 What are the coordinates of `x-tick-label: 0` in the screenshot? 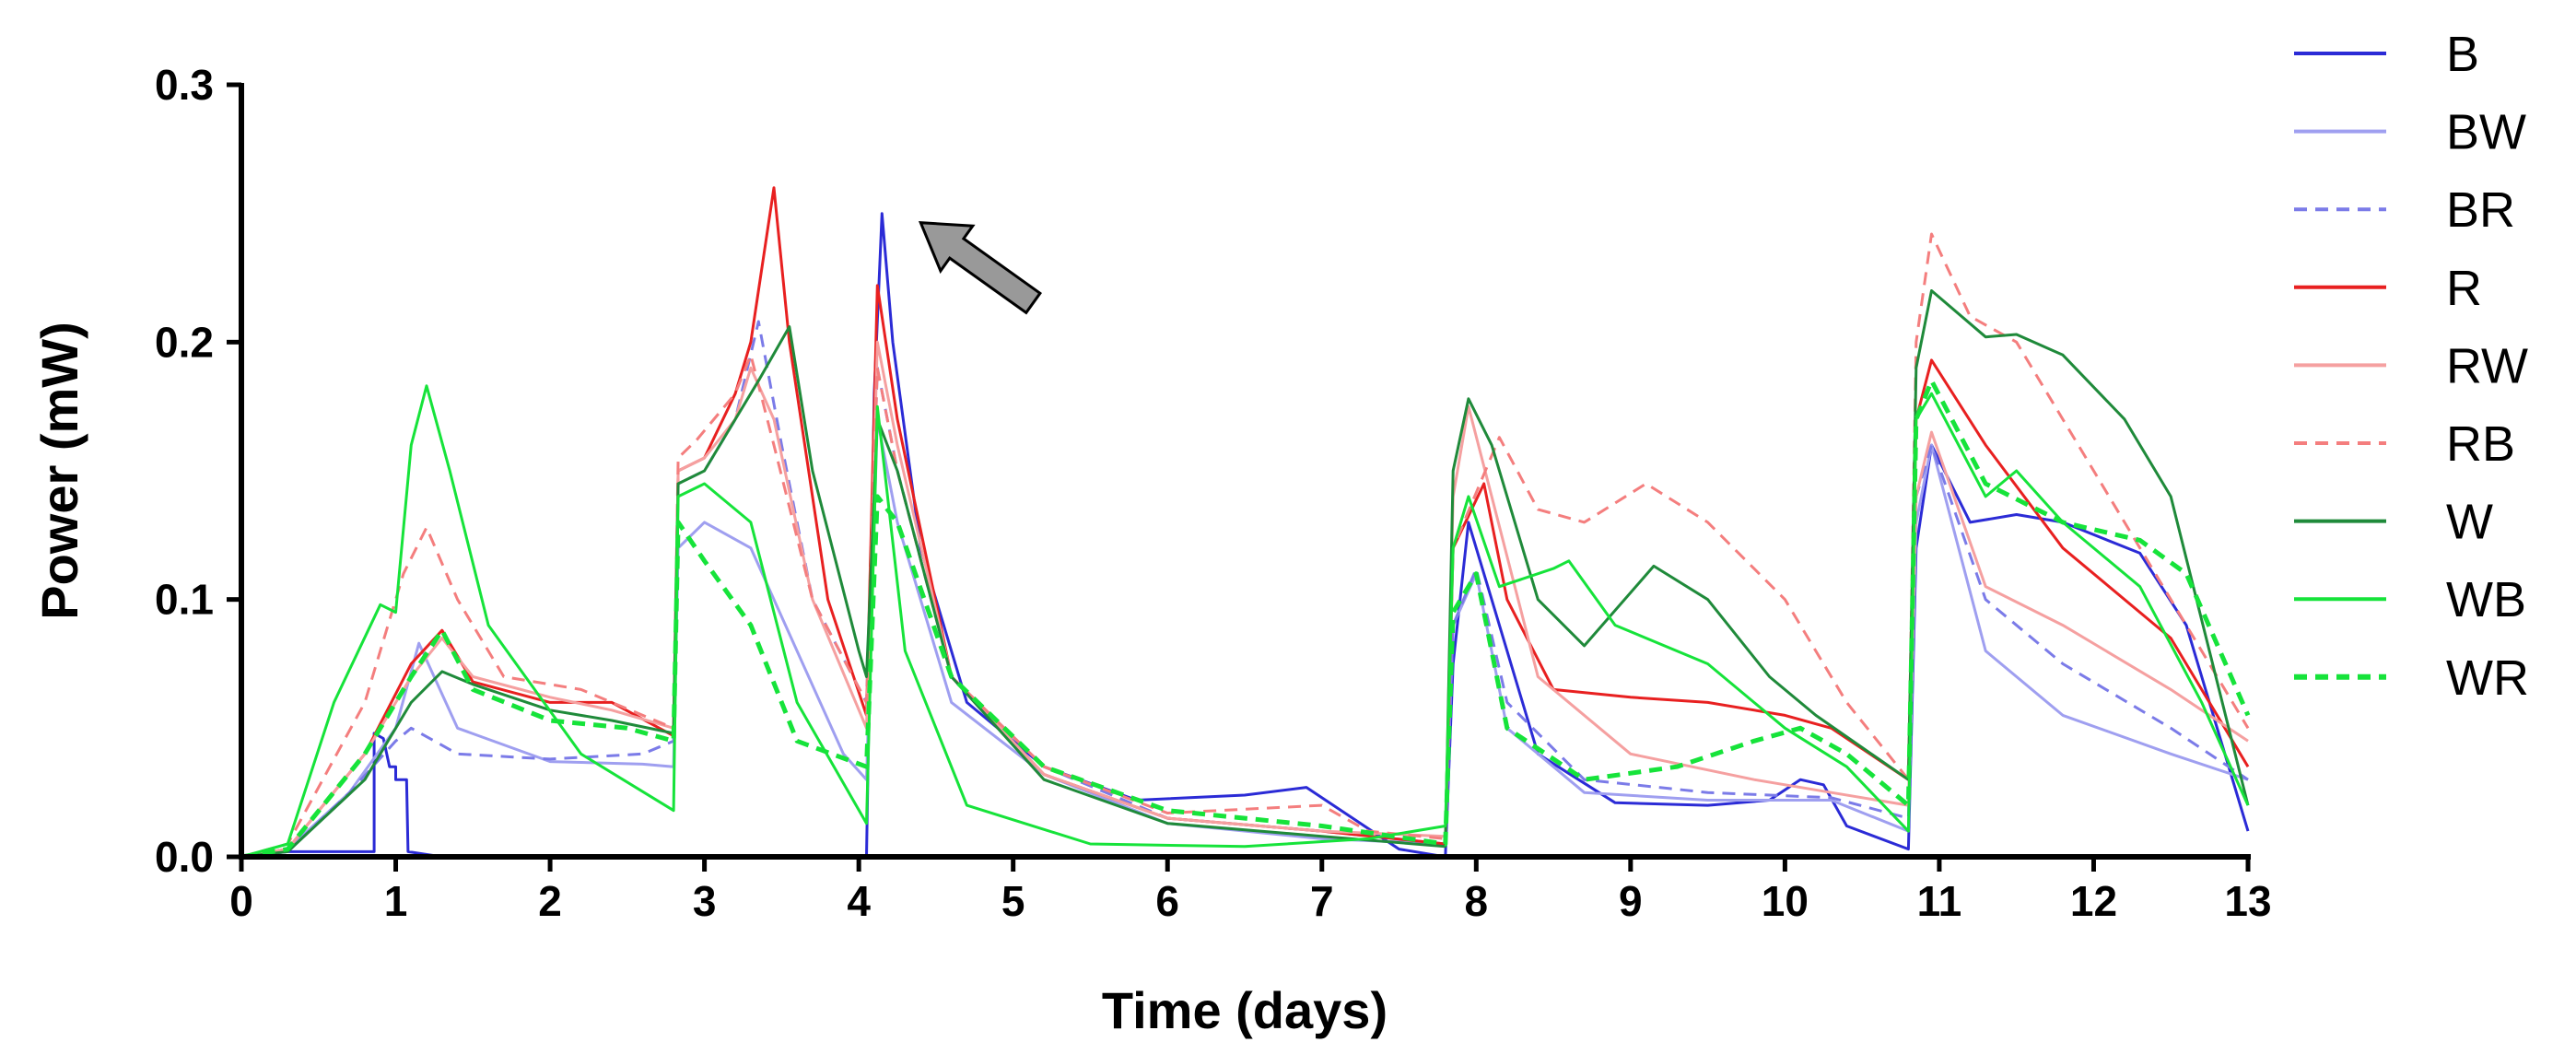 It's located at (241, 901).